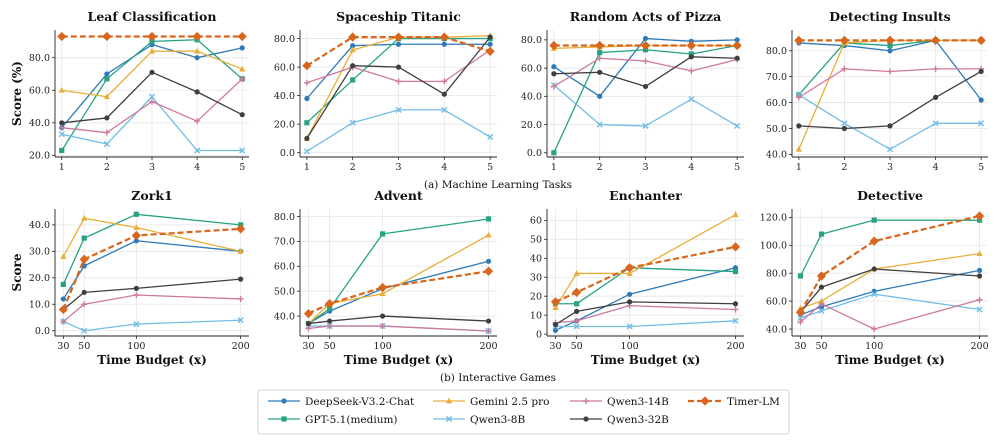 Image resolution: width=996 pixels, height=444 pixels. I want to click on caption-row1: (a) Machine Learning Tasks, so click(498, 185).